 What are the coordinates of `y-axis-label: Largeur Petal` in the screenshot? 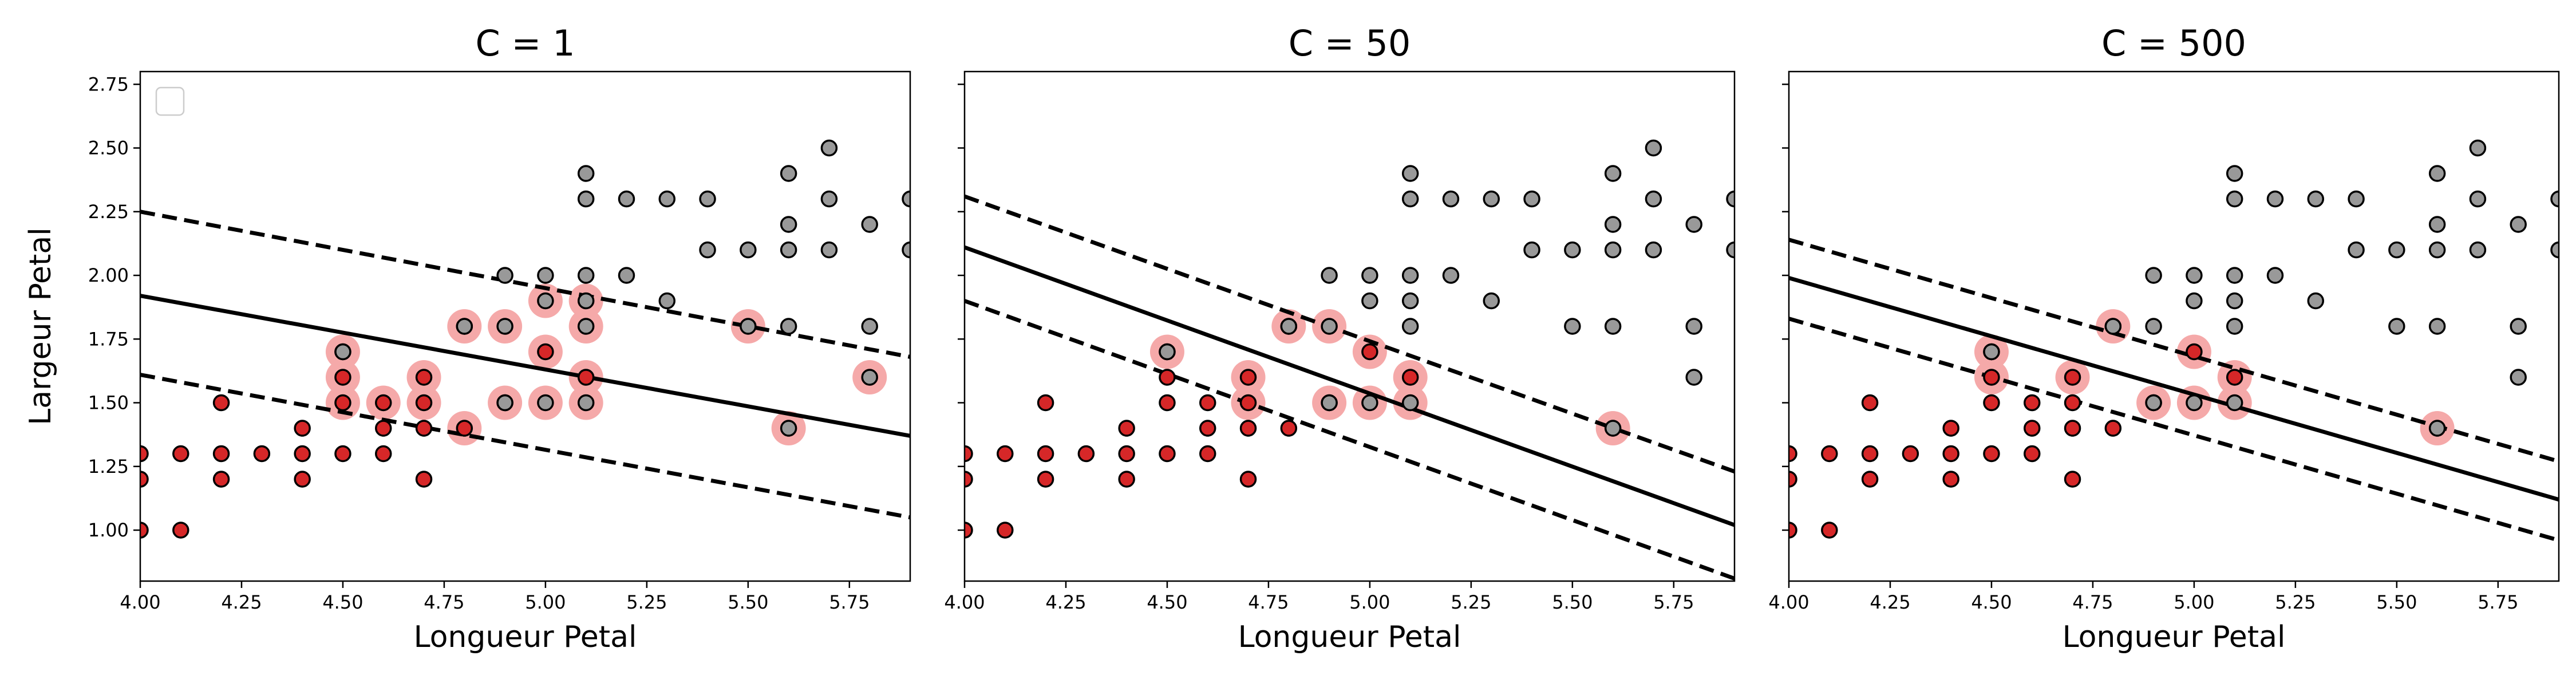 It's located at (40, 326).